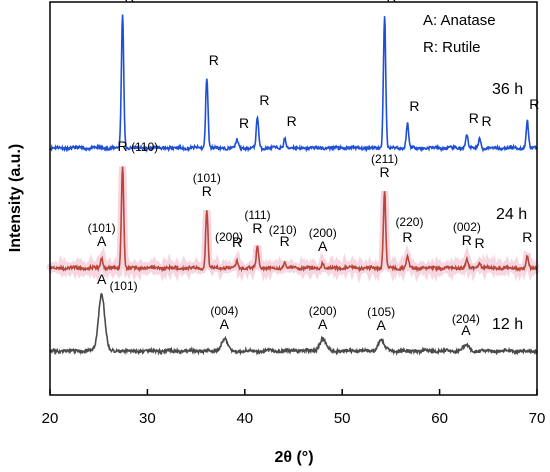 This screenshot has height=472, width=550. Describe the element at coordinates (381, 312) in the screenshot. I see `peak-hkl: (105)` at that location.